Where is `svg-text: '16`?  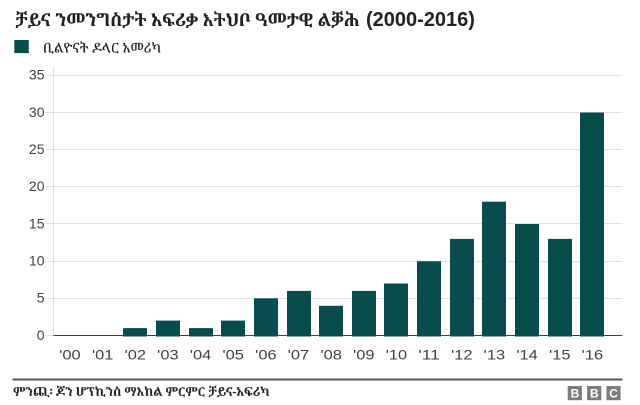 svg-text: '16 is located at coordinates (593, 355).